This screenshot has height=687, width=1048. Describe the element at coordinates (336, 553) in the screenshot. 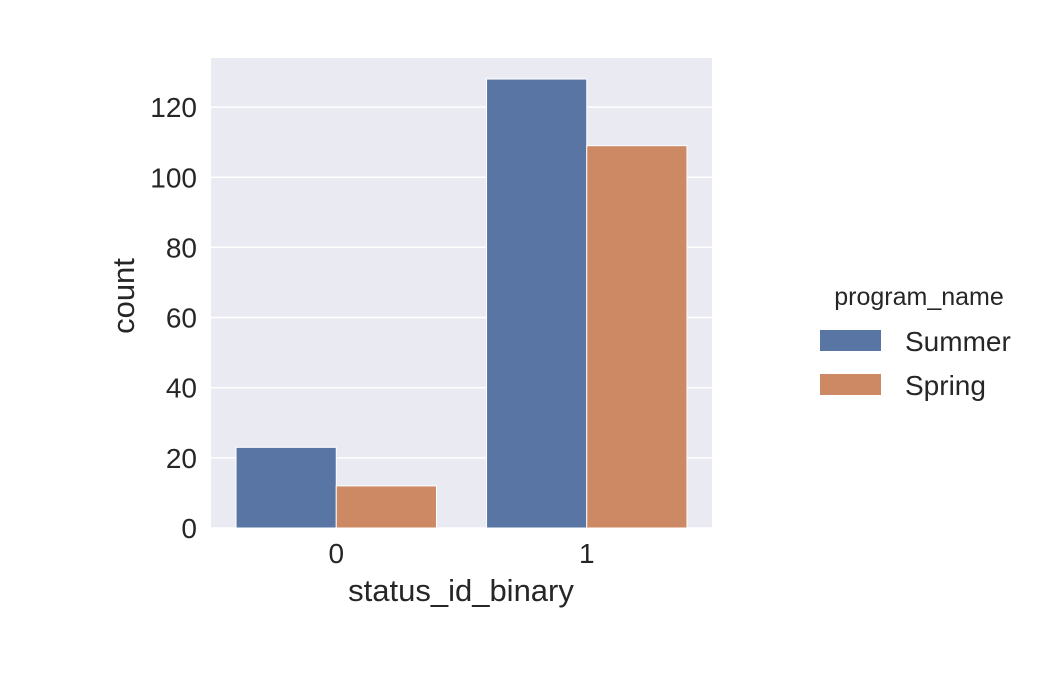

I see `x-tick-label: 0` at that location.